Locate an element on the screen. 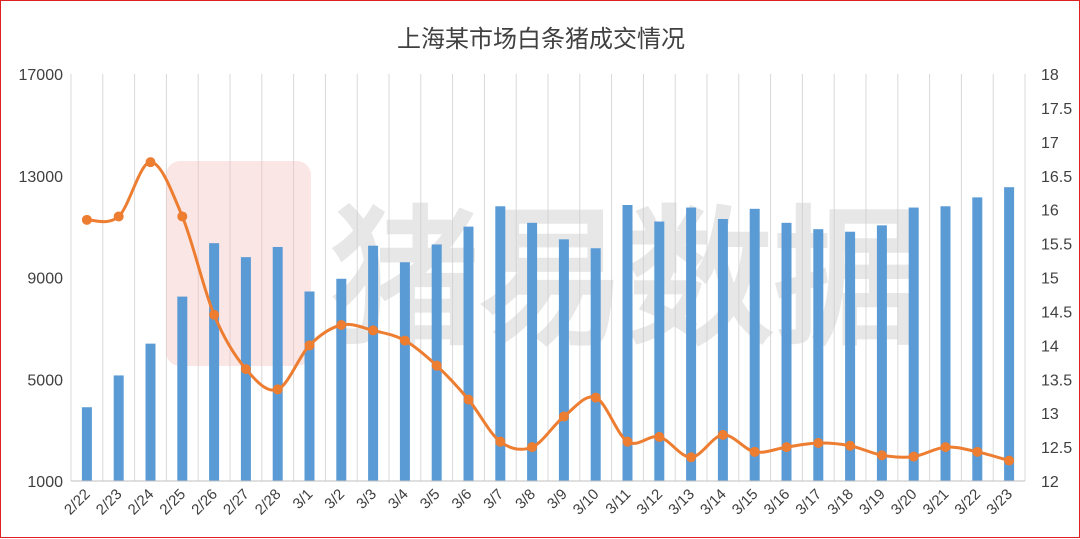  x-tick-label: 3/19 is located at coordinates (872, 502).